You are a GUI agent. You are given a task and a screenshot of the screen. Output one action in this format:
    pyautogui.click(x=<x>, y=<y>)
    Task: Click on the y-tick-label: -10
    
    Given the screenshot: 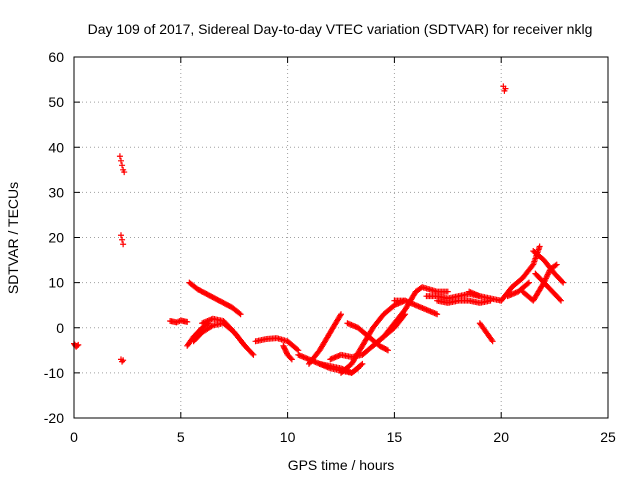 What is the action you would take?
    pyautogui.click(x=54, y=373)
    